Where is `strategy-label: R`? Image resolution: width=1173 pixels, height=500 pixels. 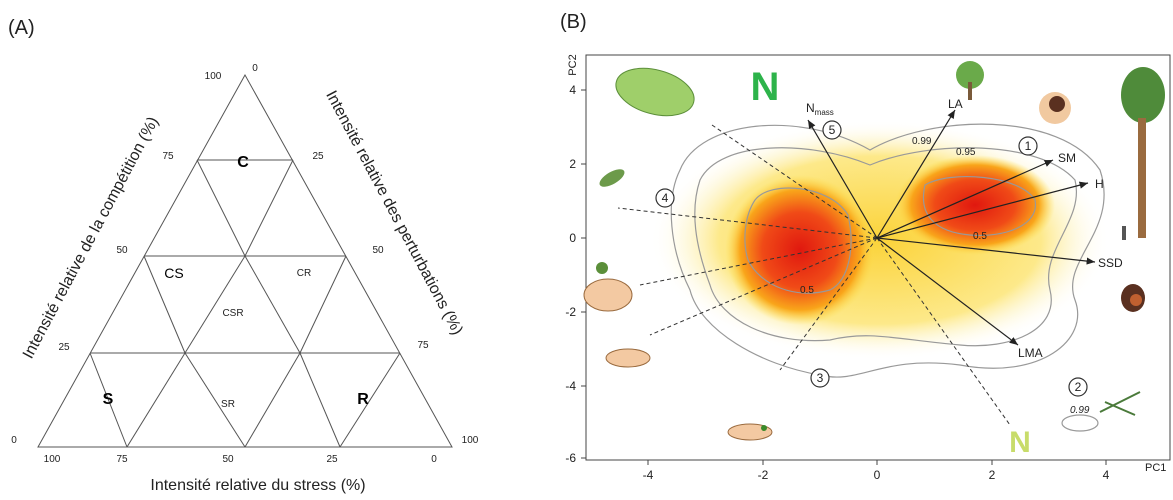
strategy-label: R is located at coordinates (363, 399).